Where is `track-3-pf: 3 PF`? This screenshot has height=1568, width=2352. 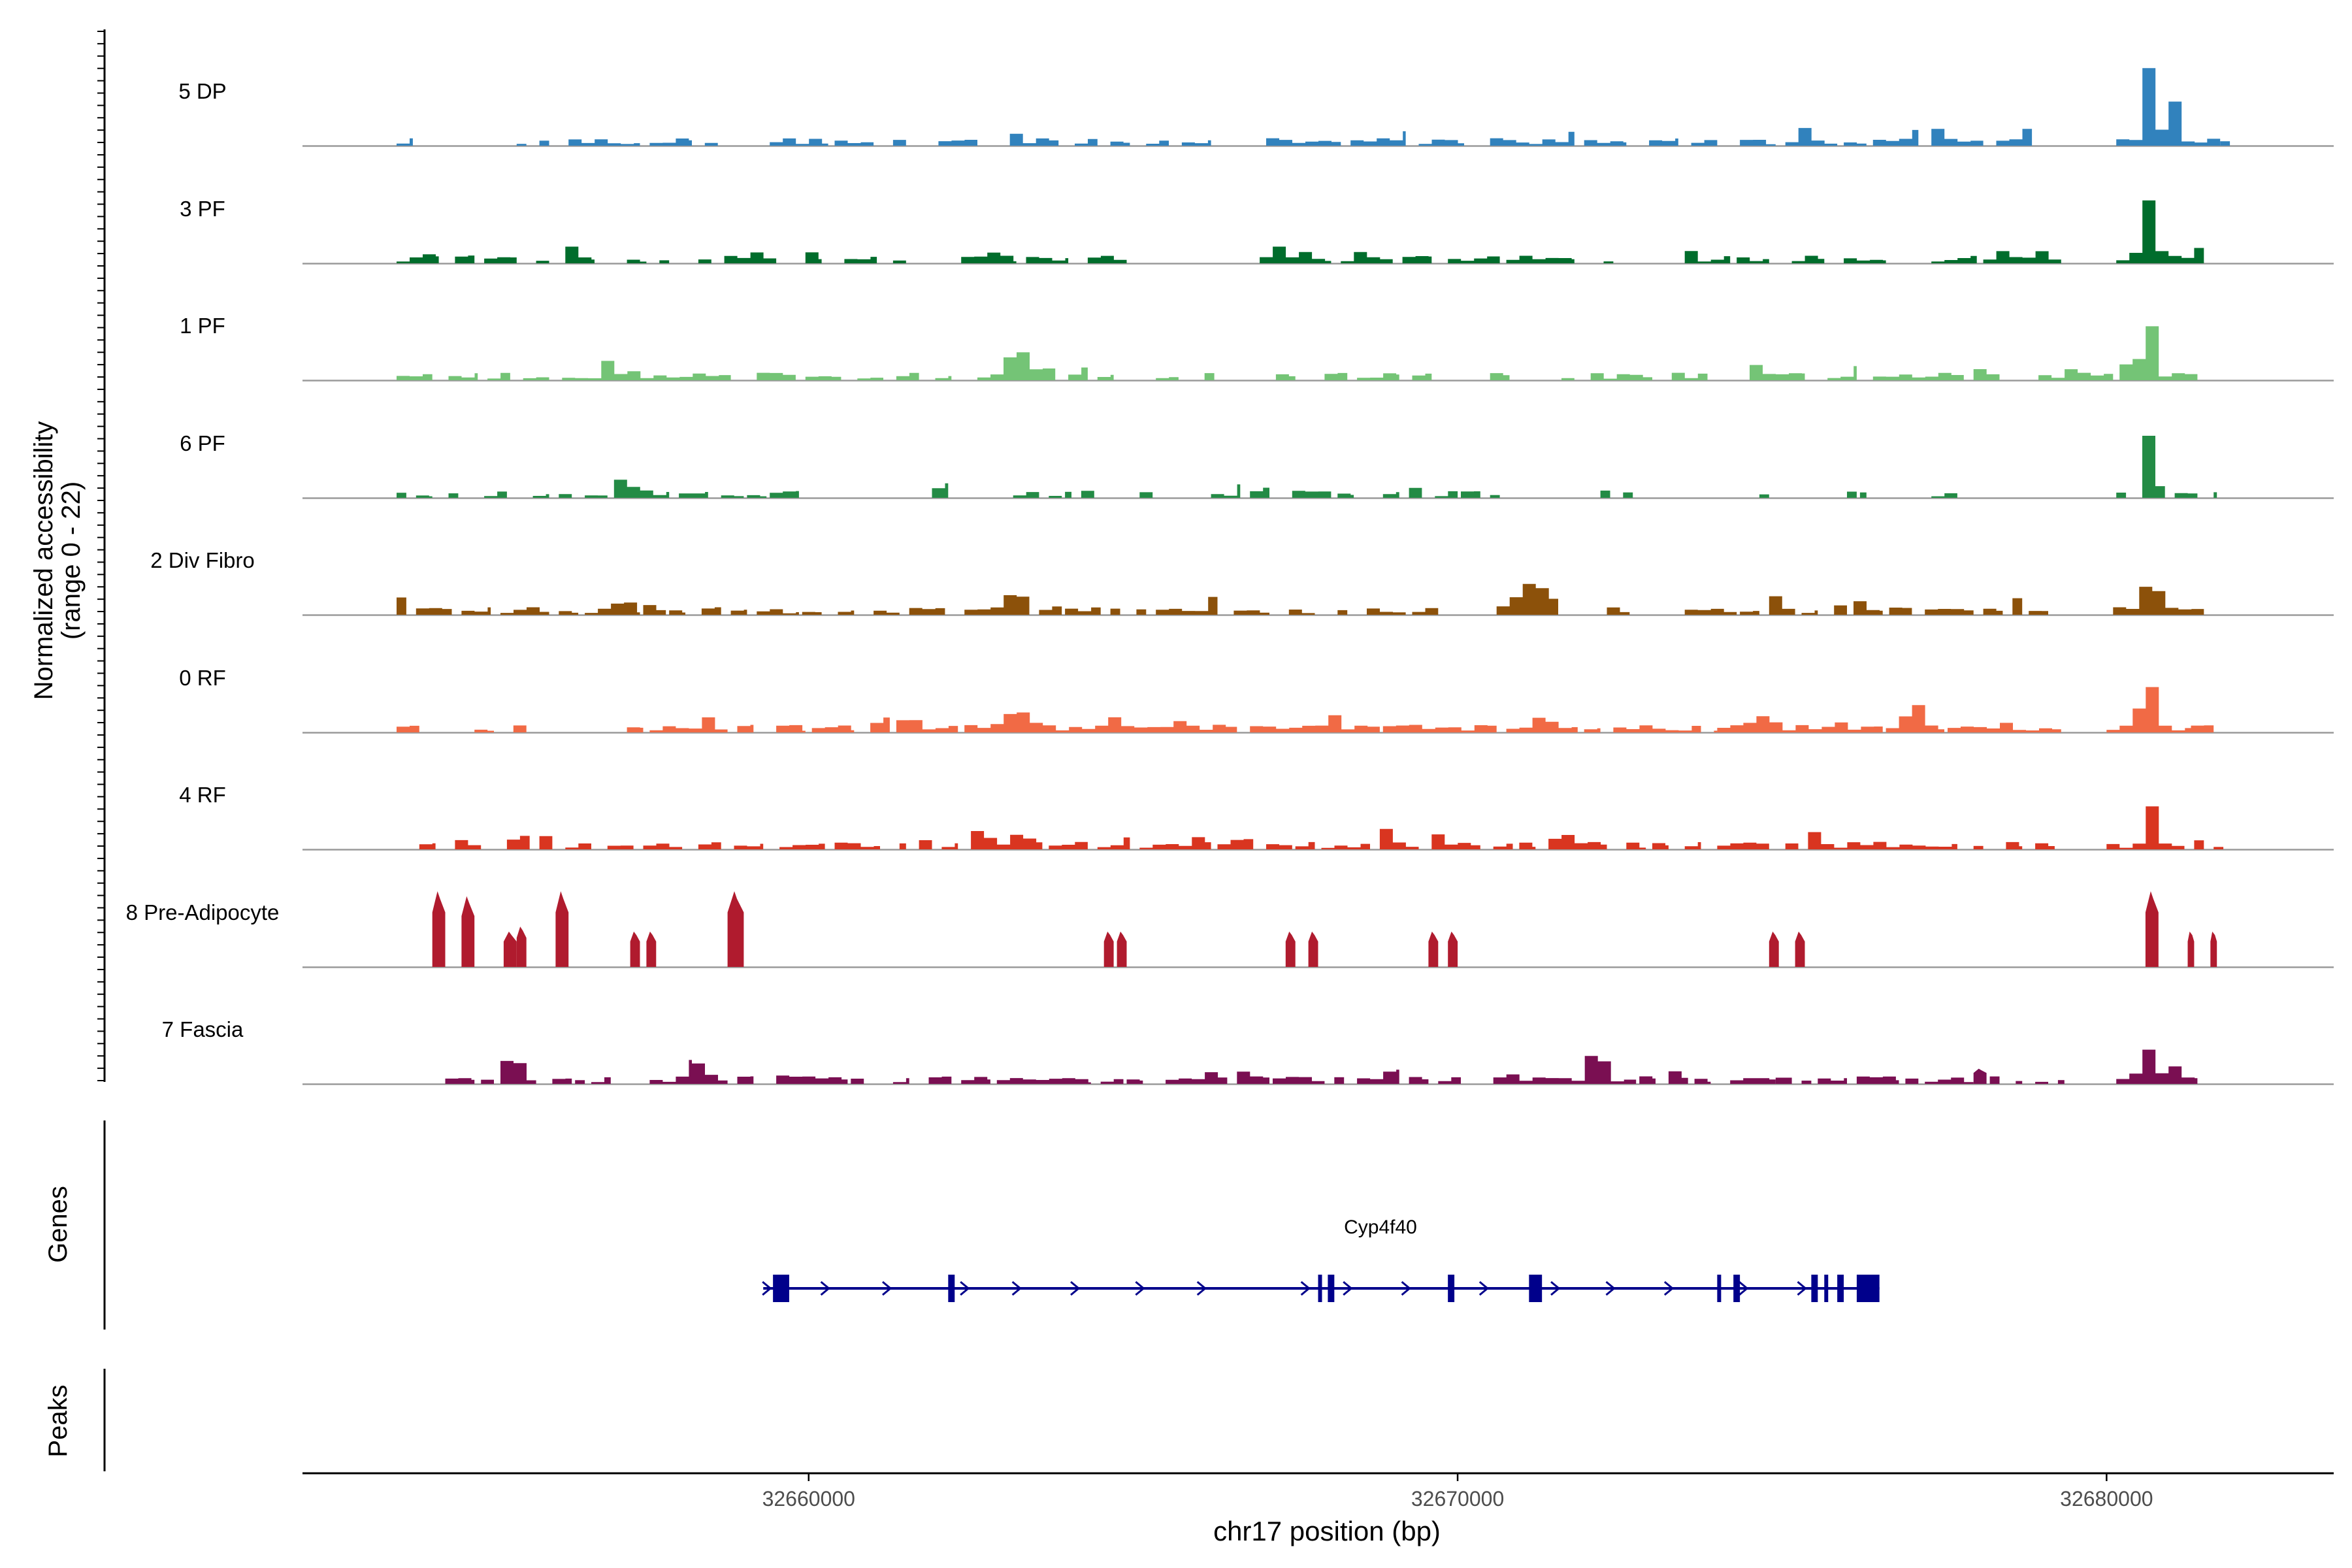
track-3-pf: 3 PF is located at coordinates (1257, 231).